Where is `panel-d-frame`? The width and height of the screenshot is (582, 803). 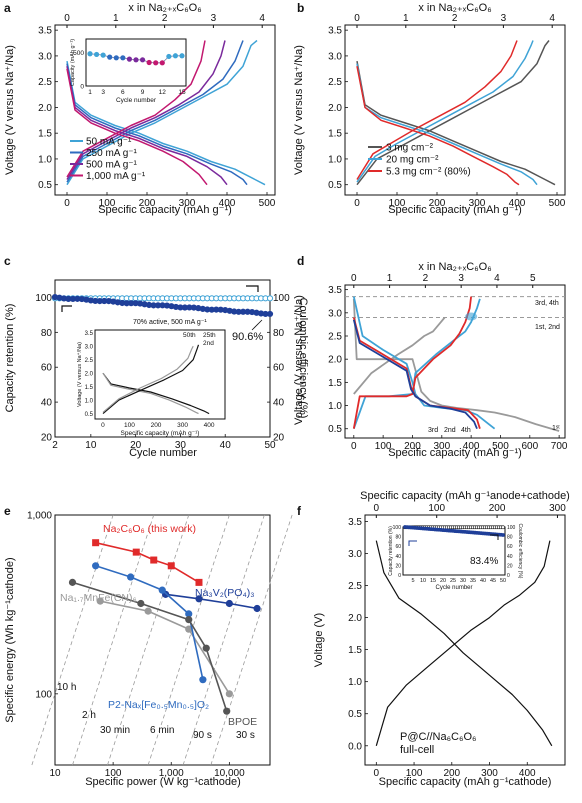 panel-d-frame is located at coordinates (455, 361).